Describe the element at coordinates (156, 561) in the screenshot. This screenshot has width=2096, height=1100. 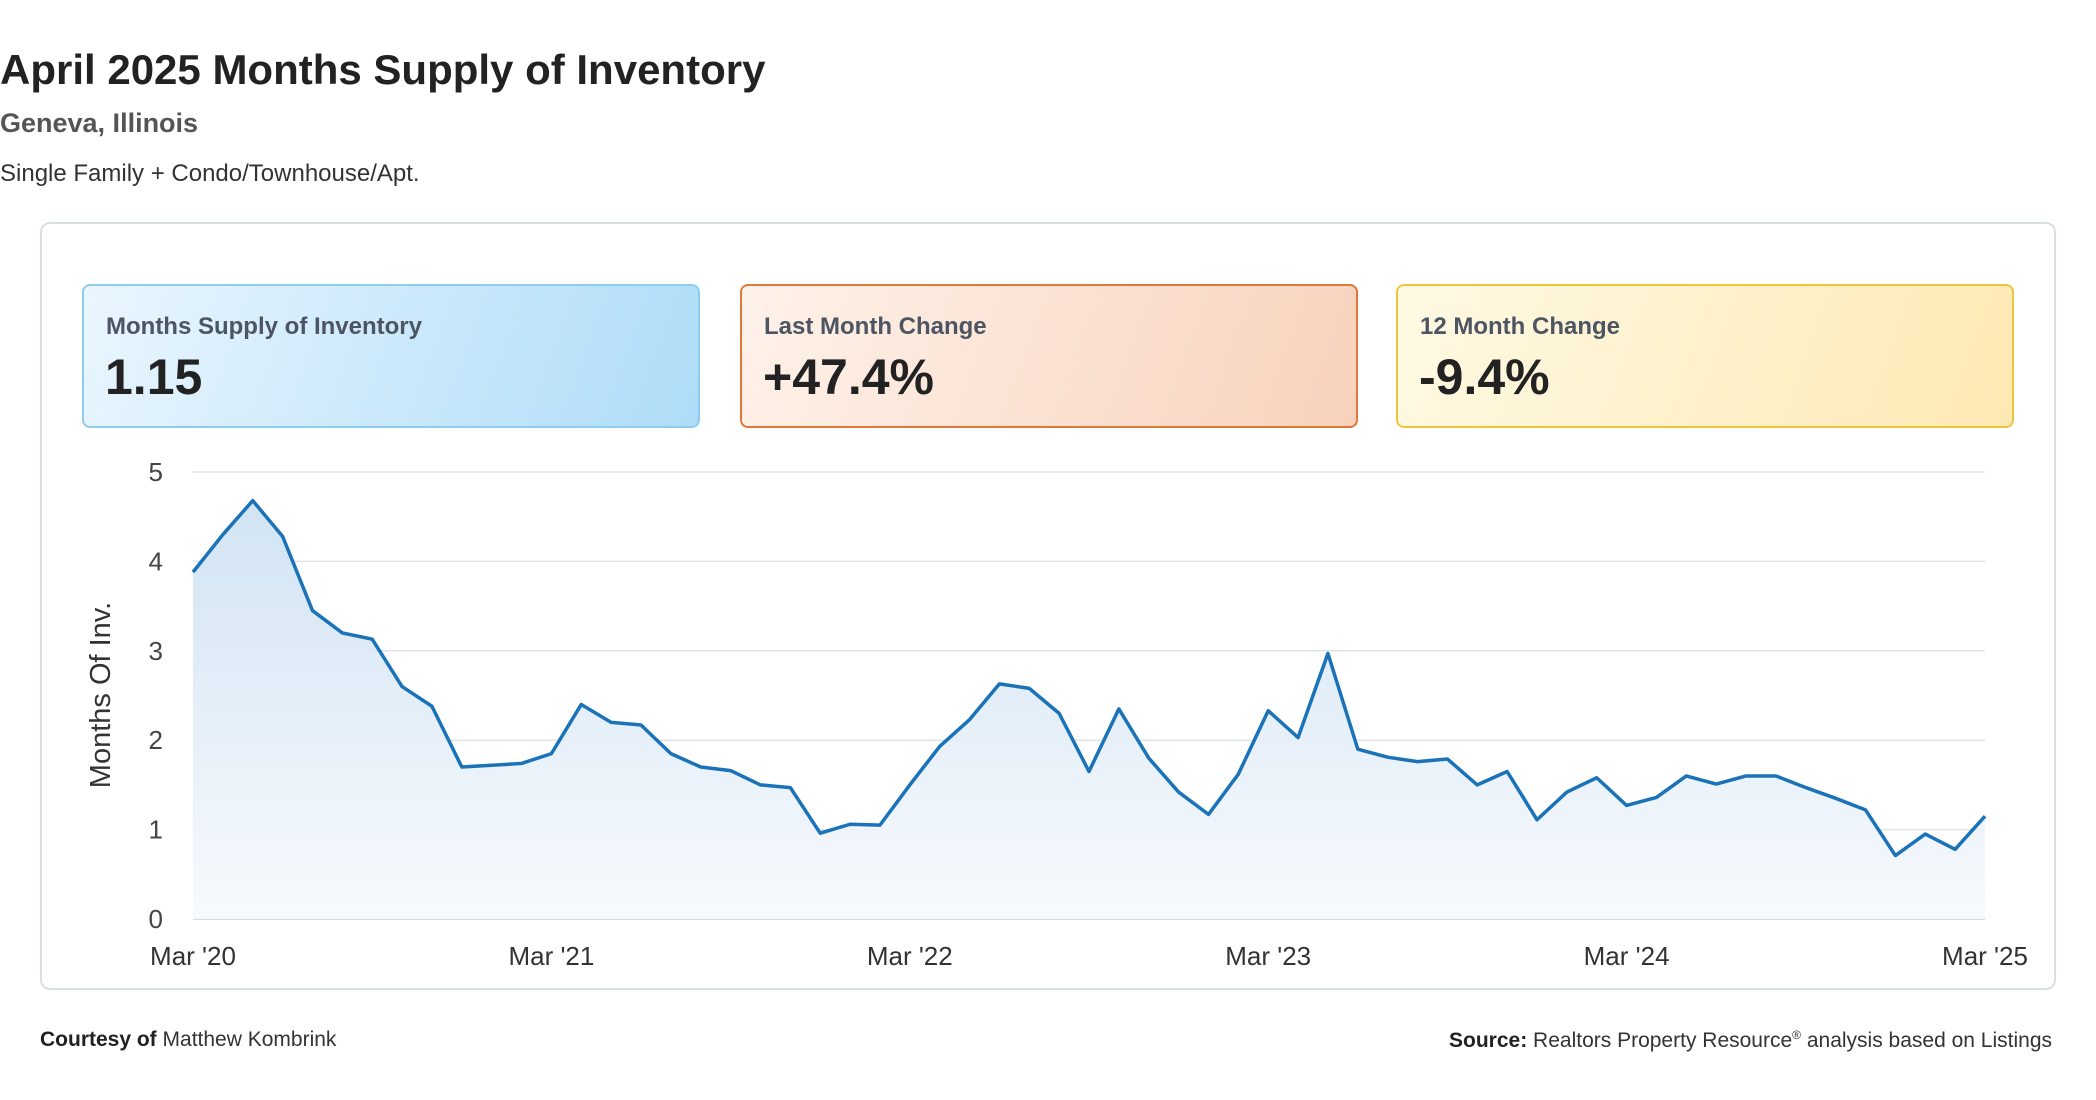
I see `y-tick-label: 4` at that location.